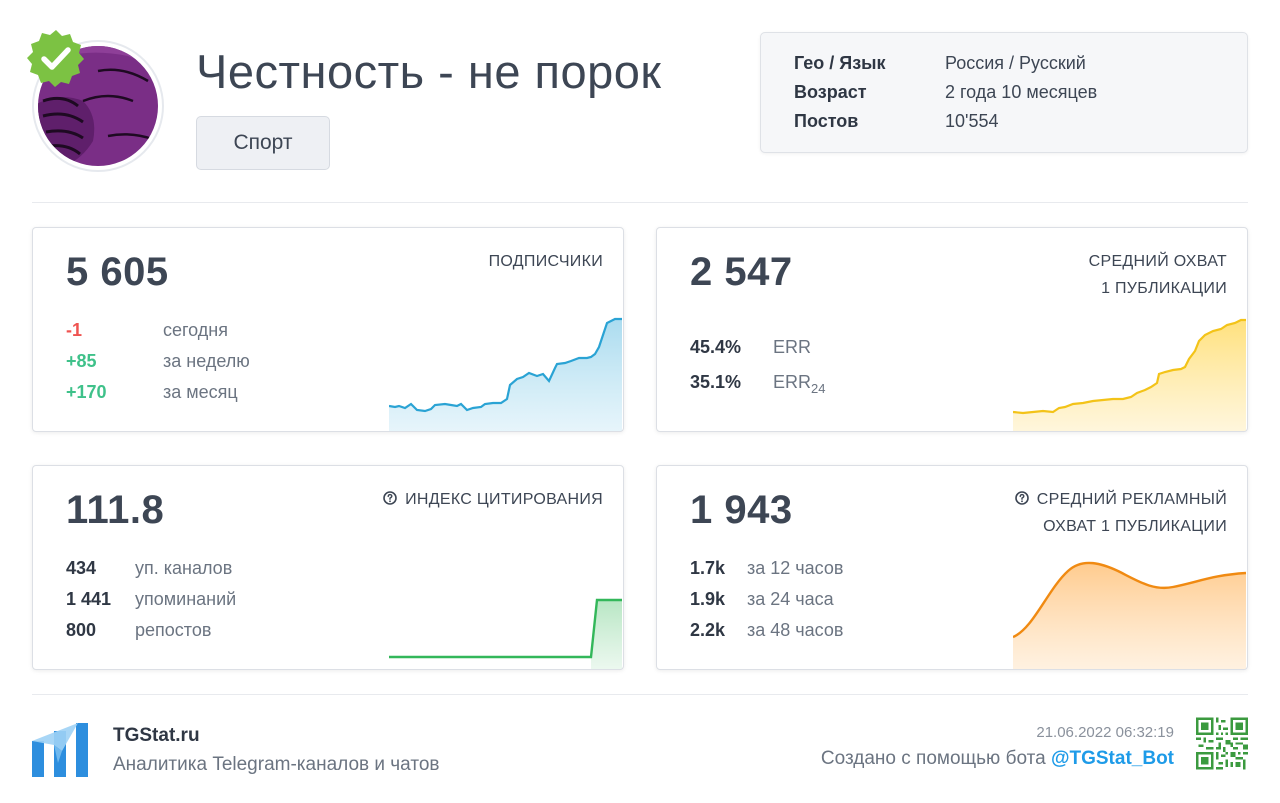 The height and width of the screenshot is (803, 1280). What do you see at coordinates (81, 568) in the screenshot?
I see `stat-number: 434` at bounding box center [81, 568].